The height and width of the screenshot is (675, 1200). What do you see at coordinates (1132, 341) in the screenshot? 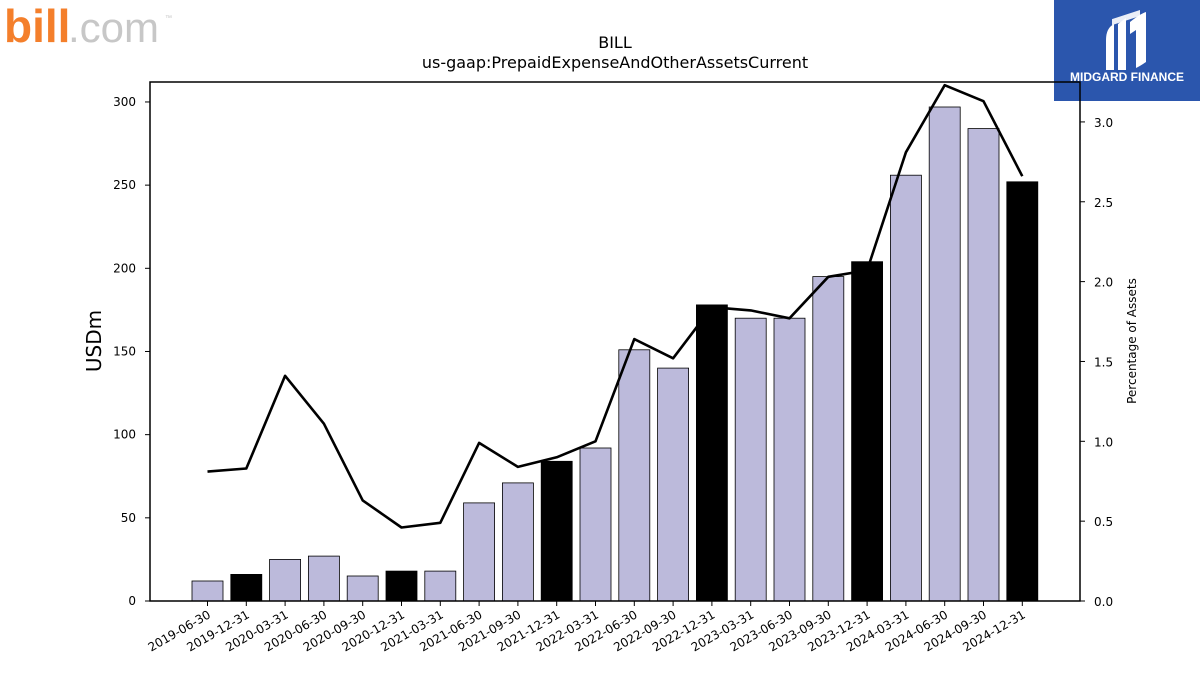
I see `y2-axis-label: Percentage of Assets` at bounding box center [1132, 341].